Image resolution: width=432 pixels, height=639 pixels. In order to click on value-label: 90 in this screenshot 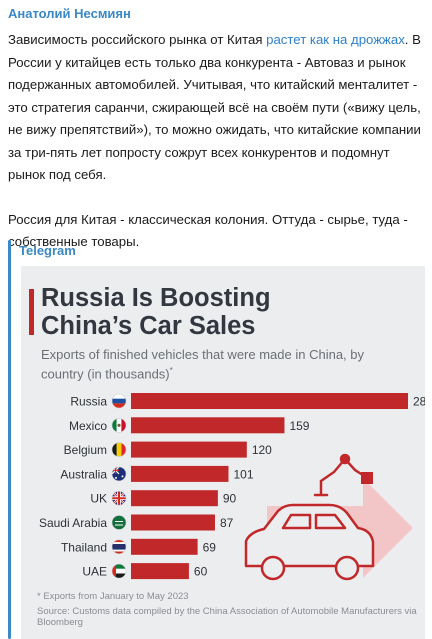, I will do `click(230, 499)`.